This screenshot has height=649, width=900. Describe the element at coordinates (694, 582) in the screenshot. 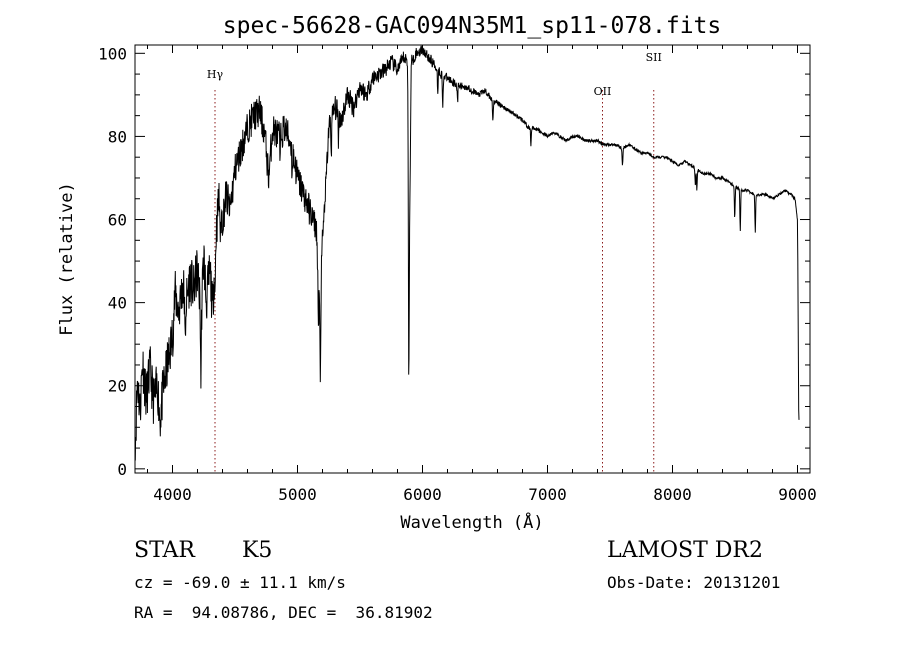

I see `observation-date: Obs-Date: 20131201` at that location.